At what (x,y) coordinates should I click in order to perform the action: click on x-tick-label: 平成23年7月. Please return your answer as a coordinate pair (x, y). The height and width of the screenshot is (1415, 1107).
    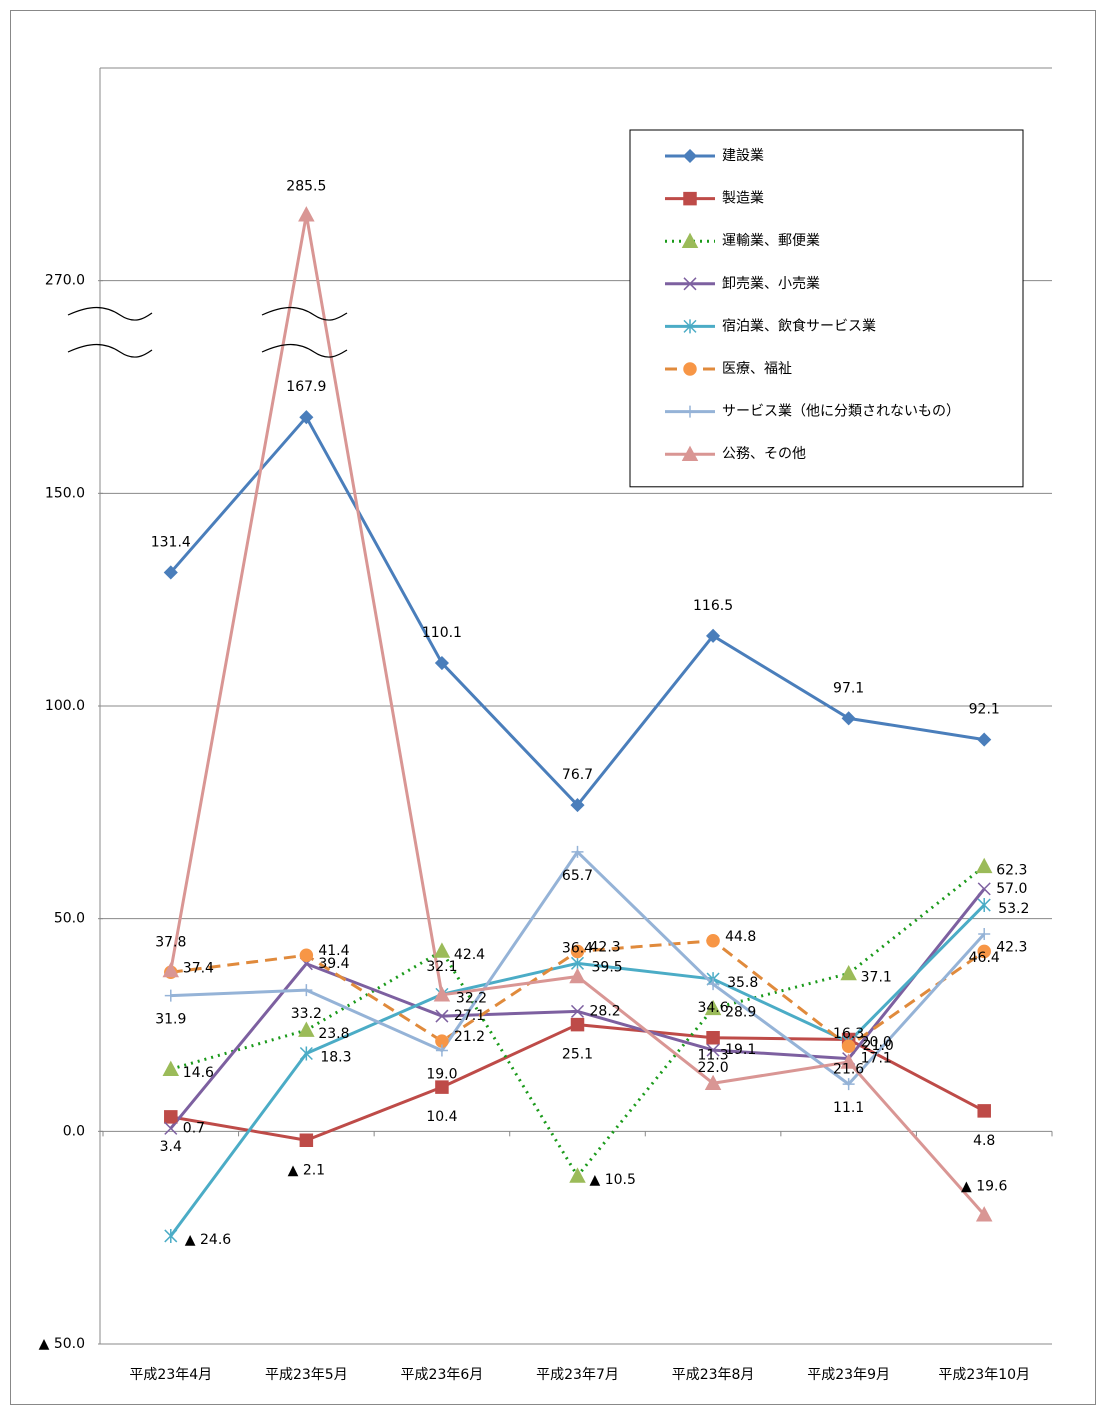
    Looking at the image, I should click on (577, 1375).